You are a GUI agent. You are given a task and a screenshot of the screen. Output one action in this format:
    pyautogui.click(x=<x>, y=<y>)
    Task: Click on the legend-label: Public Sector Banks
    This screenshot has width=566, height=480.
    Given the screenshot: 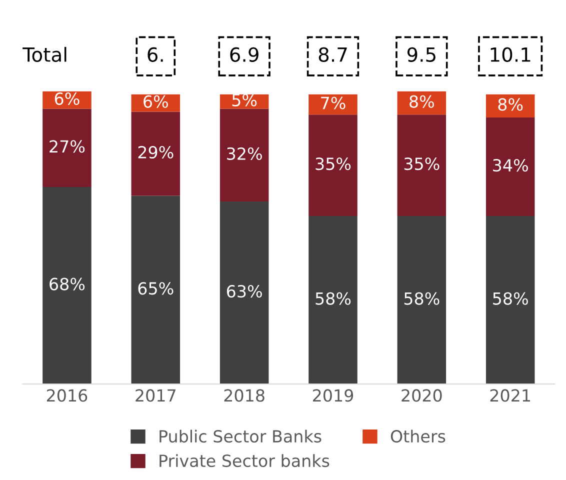 What is the action you would take?
    pyautogui.click(x=241, y=436)
    